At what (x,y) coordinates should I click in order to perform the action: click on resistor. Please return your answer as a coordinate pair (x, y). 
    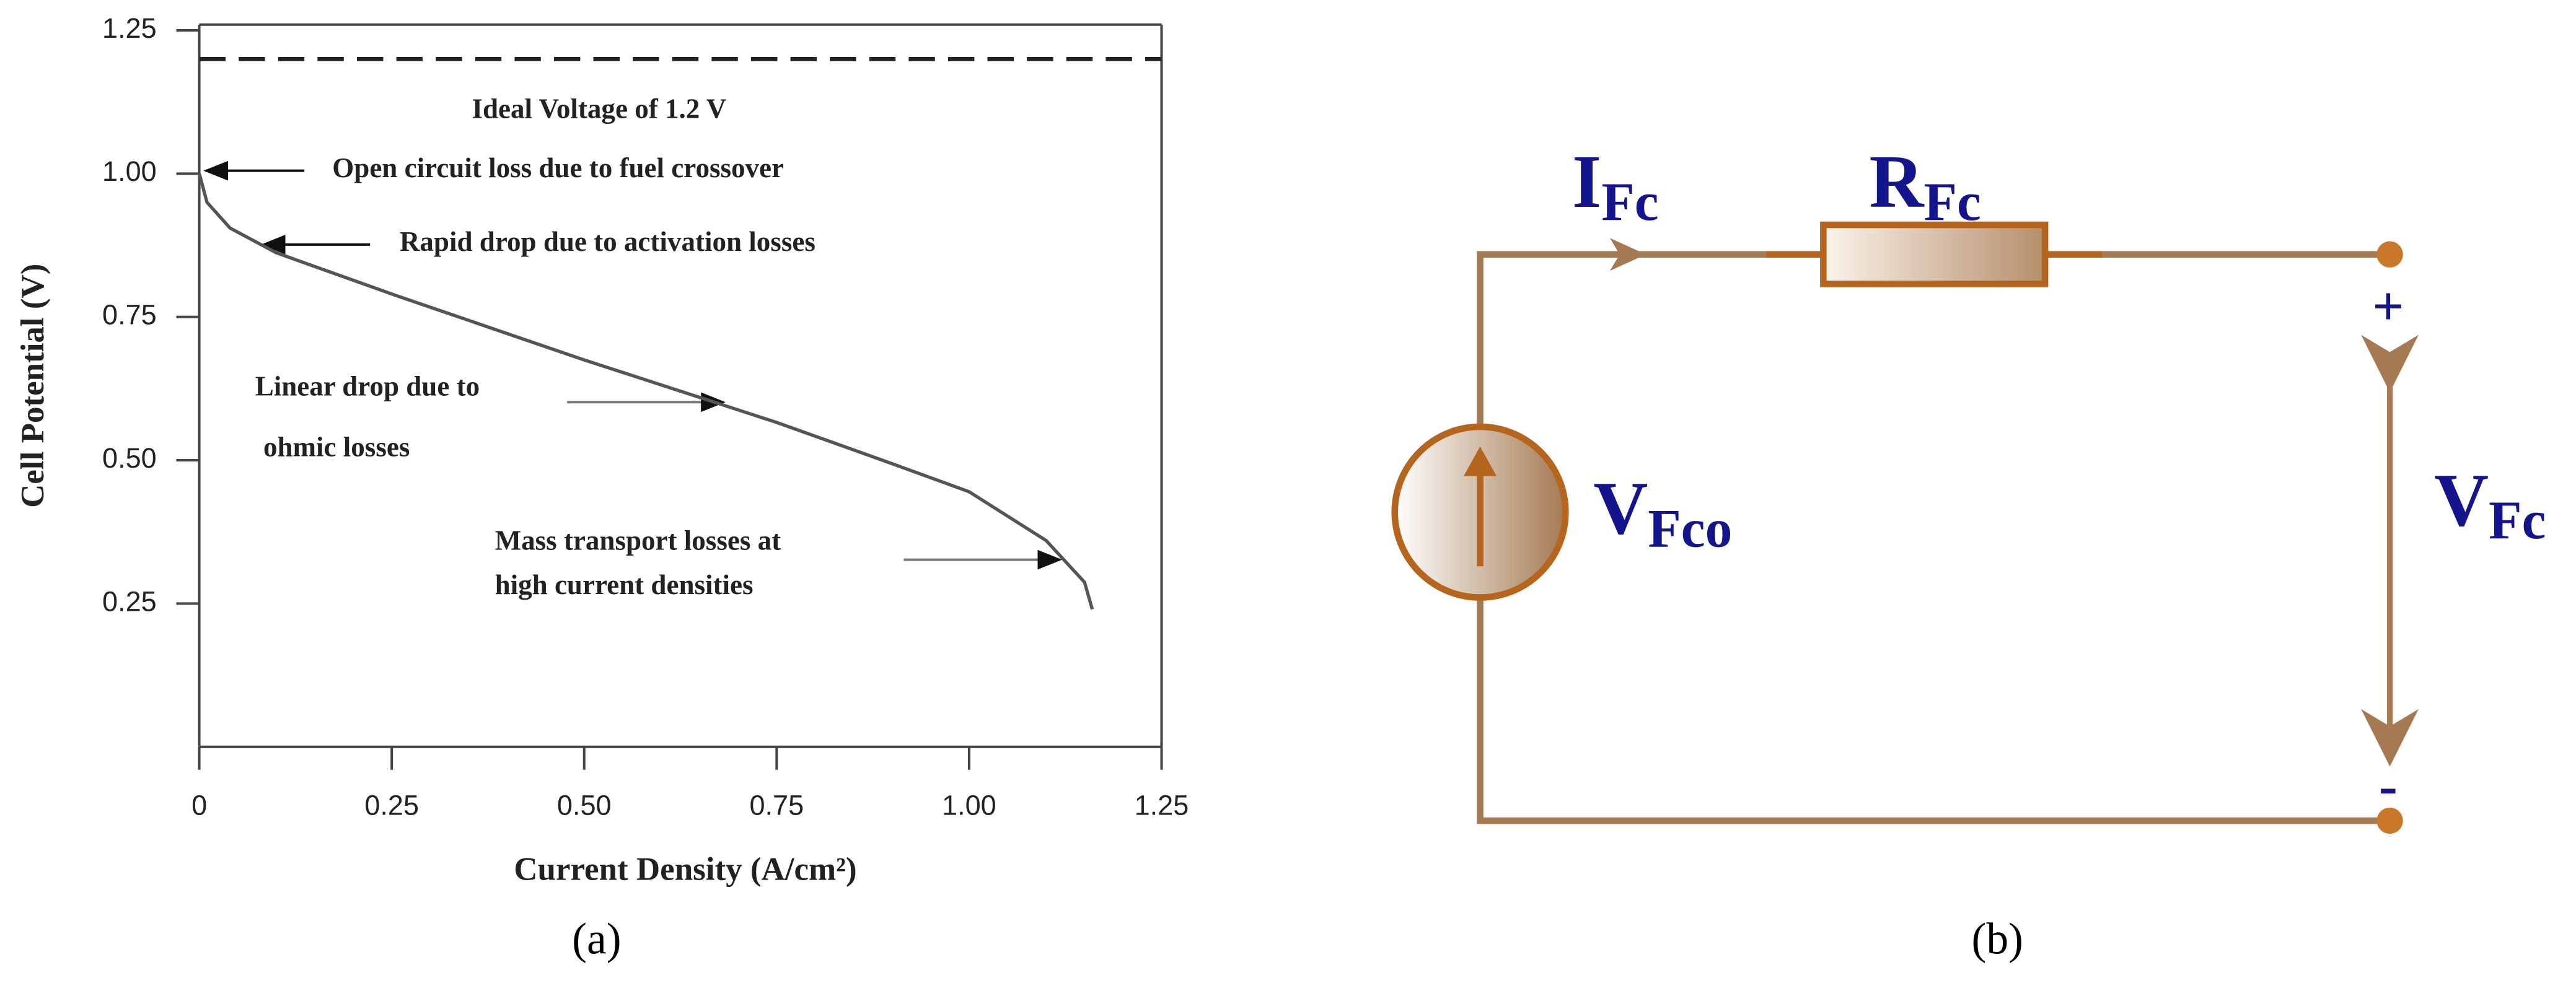
    Looking at the image, I should click on (1935, 254).